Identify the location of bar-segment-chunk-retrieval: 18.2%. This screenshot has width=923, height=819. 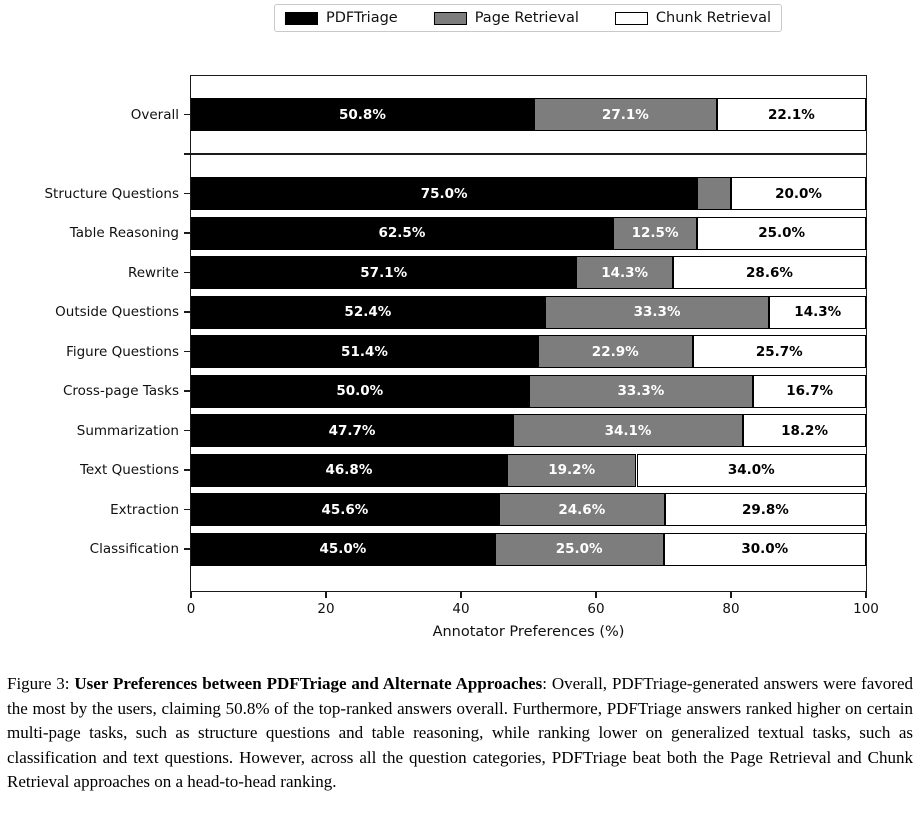
(804, 430).